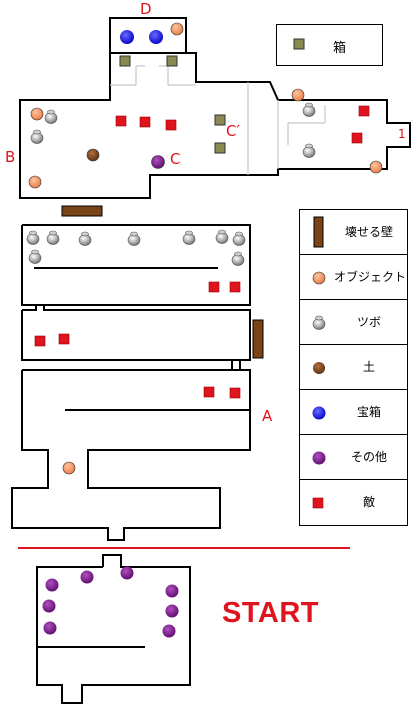 This screenshot has height=708, width=418. Describe the element at coordinates (353, 322) in the screenshot. I see `legend-row-pot: ツボ` at that location.